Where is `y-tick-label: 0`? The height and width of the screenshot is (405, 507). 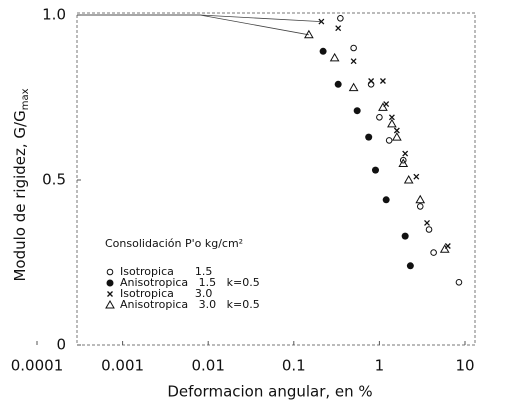 y-tick-label: 0 is located at coordinates (61, 345).